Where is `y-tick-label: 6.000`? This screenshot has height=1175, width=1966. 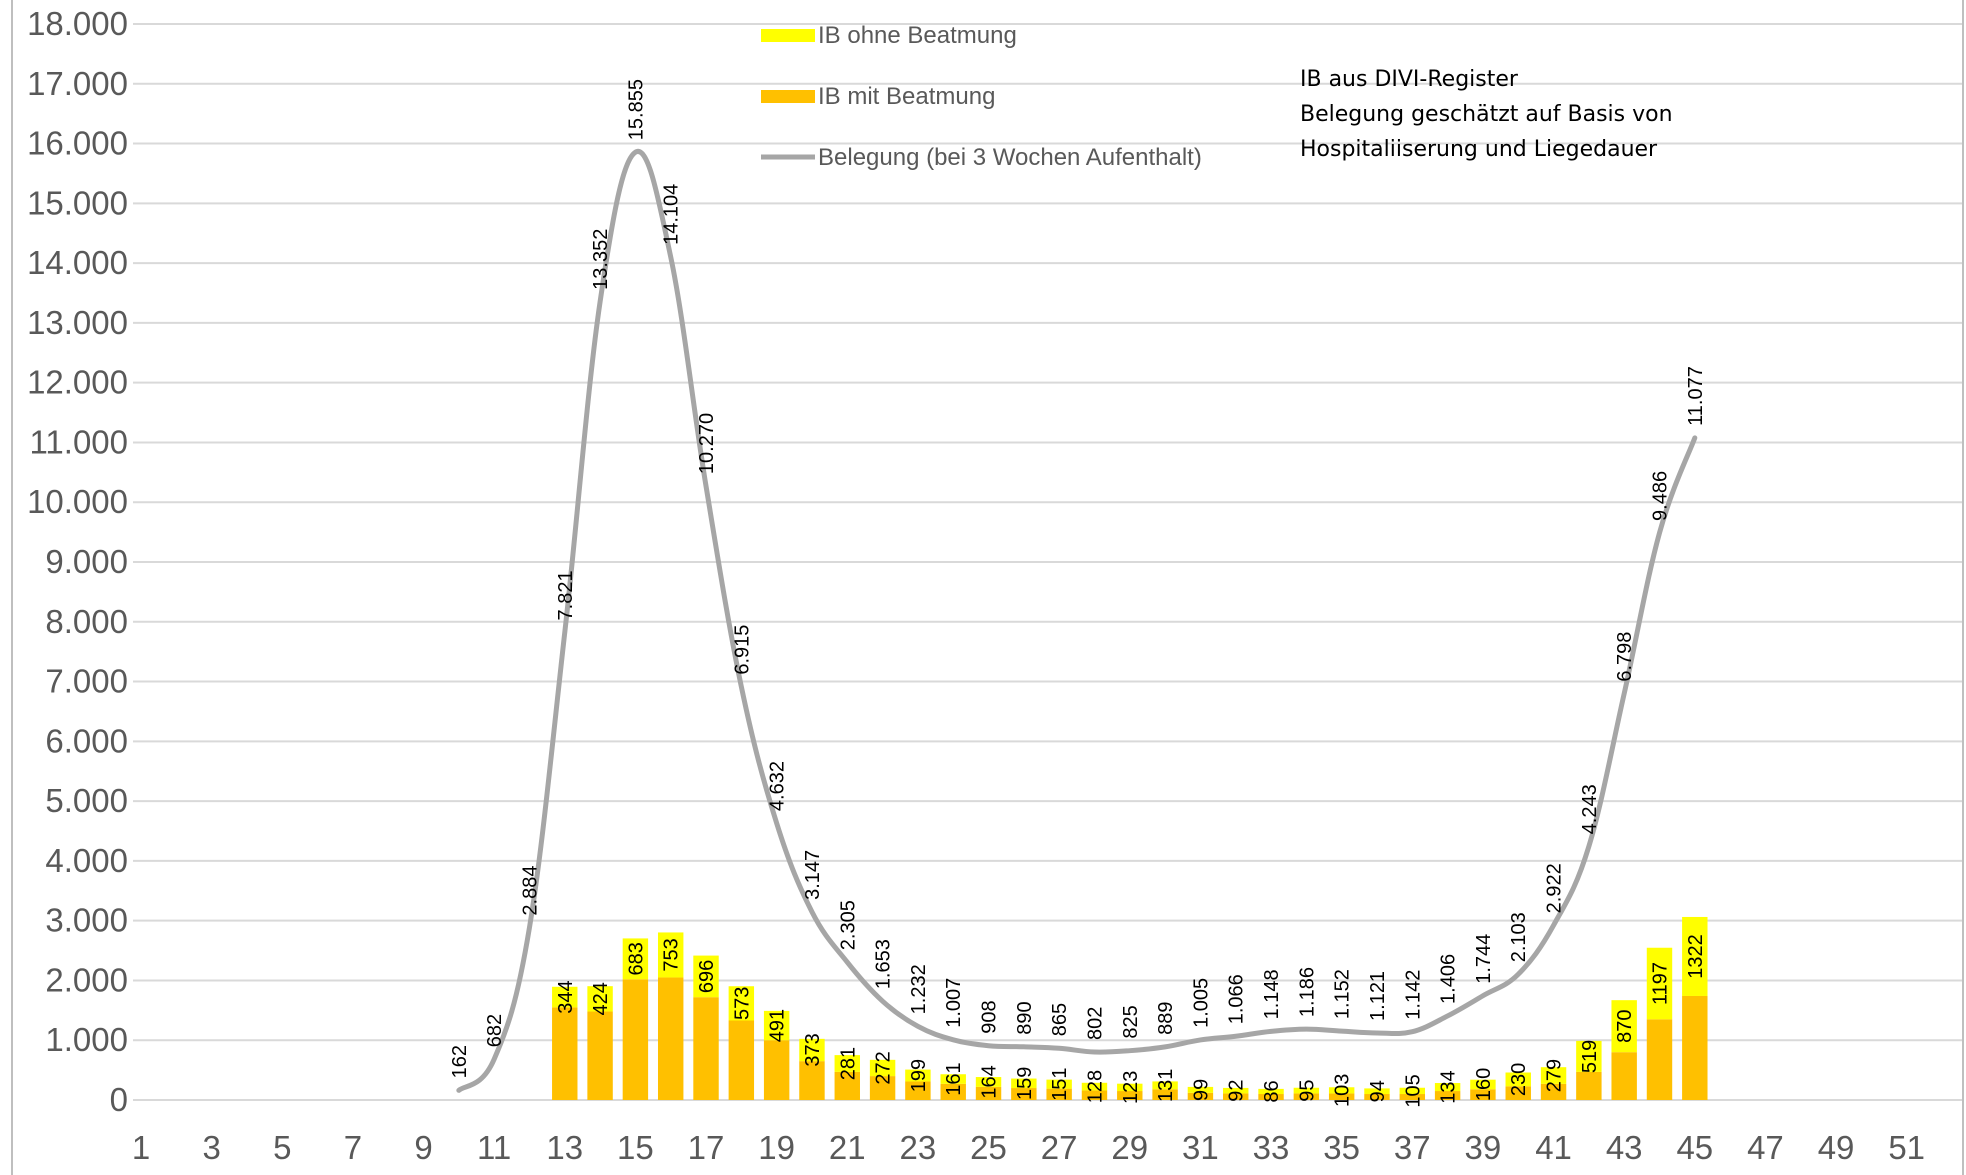 y-tick-label: 6.000 is located at coordinates (86, 740).